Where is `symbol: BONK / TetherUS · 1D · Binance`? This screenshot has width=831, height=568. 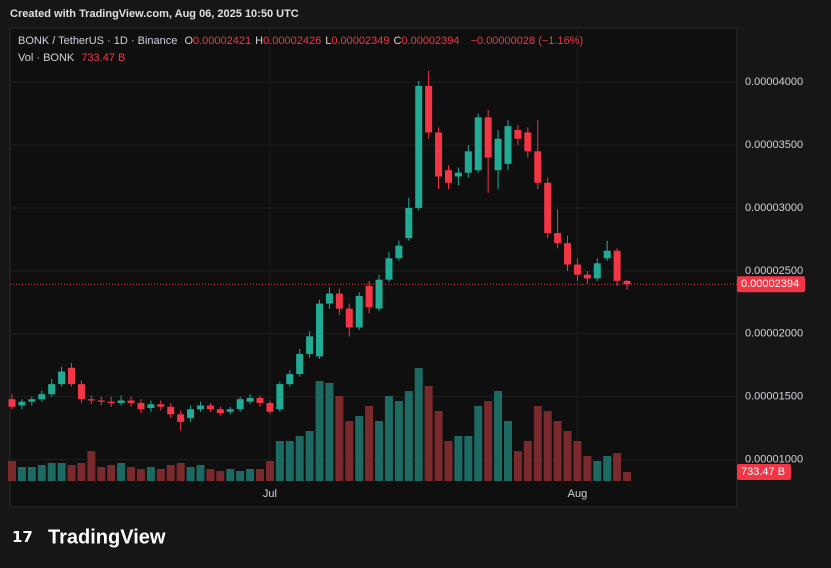
symbol: BONK / TetherUS · 1D · Binance is located at coordinates (98, 41).